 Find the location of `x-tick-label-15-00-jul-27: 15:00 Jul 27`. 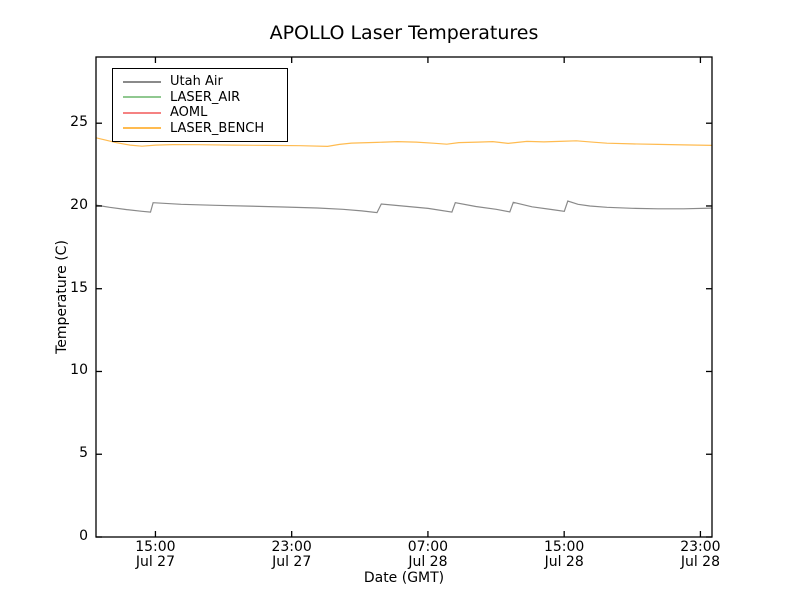

x-tick-label-15-00-jul-27: 15:00 Jul 27 is located at coordinates (155, 555).